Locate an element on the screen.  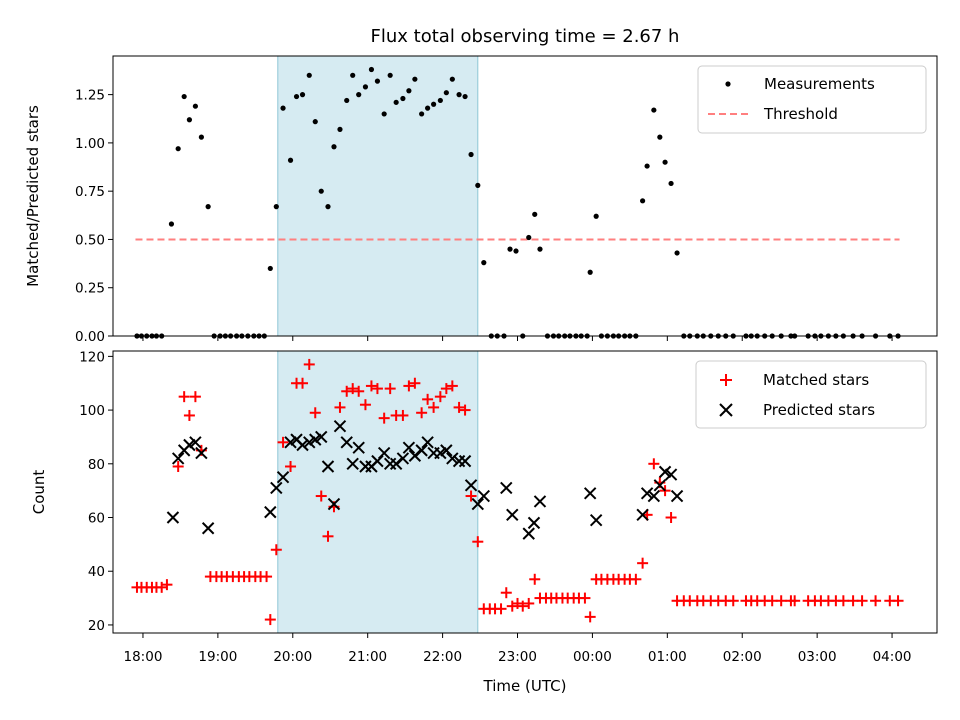
legend-matched-marker is located at coordinates (726, 380).